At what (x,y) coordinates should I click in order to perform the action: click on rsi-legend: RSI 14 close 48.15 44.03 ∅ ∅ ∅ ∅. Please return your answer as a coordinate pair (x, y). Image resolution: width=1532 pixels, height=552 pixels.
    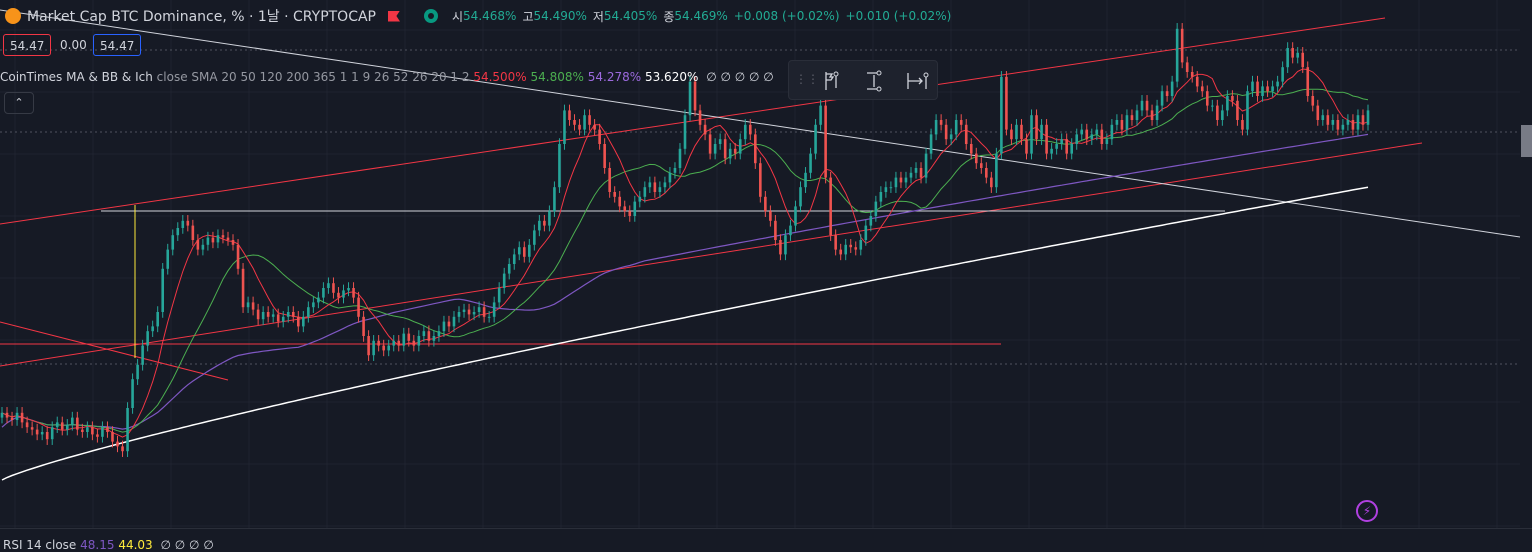
    Looking at the image, I should click on (108, 545).